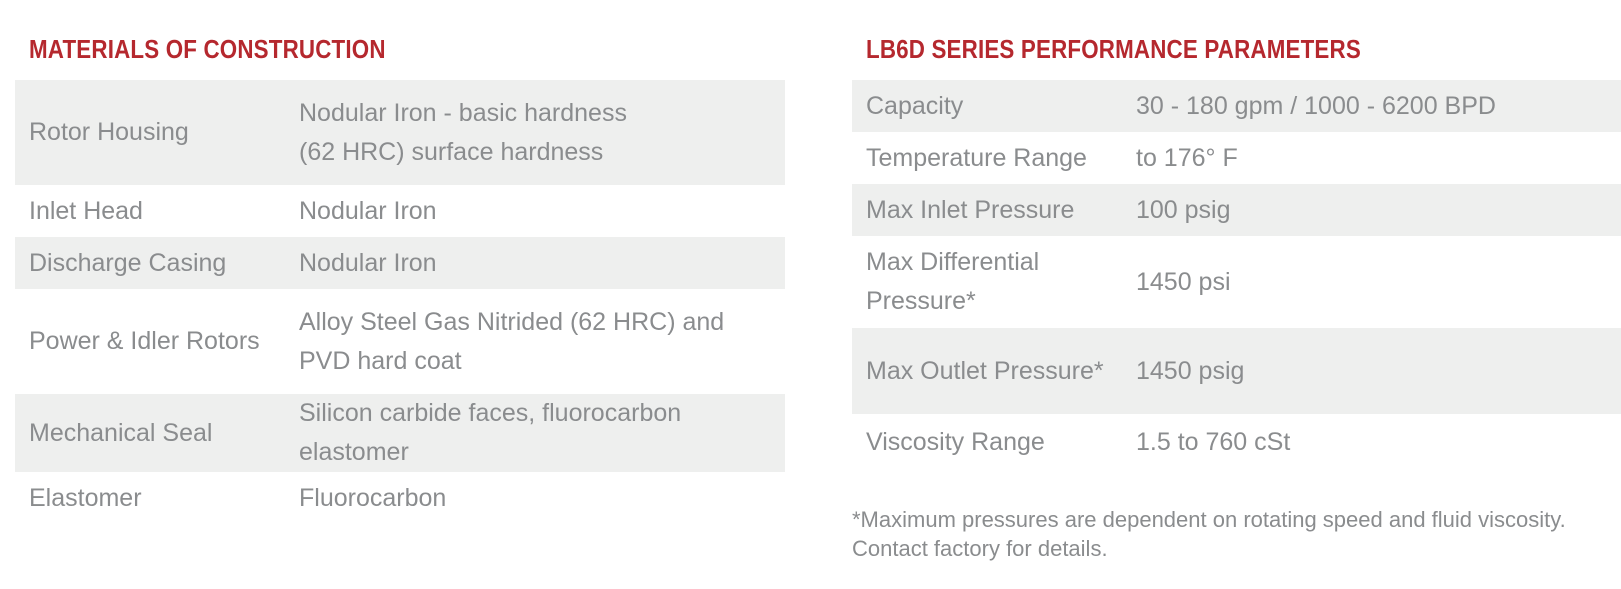  What do you see at coordinates (955, 441) in the screenshot?
I see `row-label-line: Viscosity Range` at bounding box center [955, 441].